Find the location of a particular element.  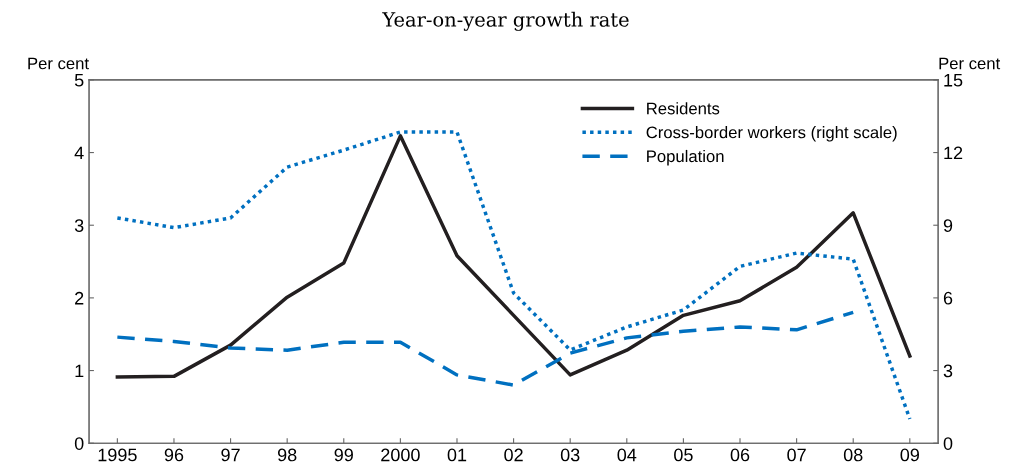

legend-label: Residents is located at coordinates (683, 108).